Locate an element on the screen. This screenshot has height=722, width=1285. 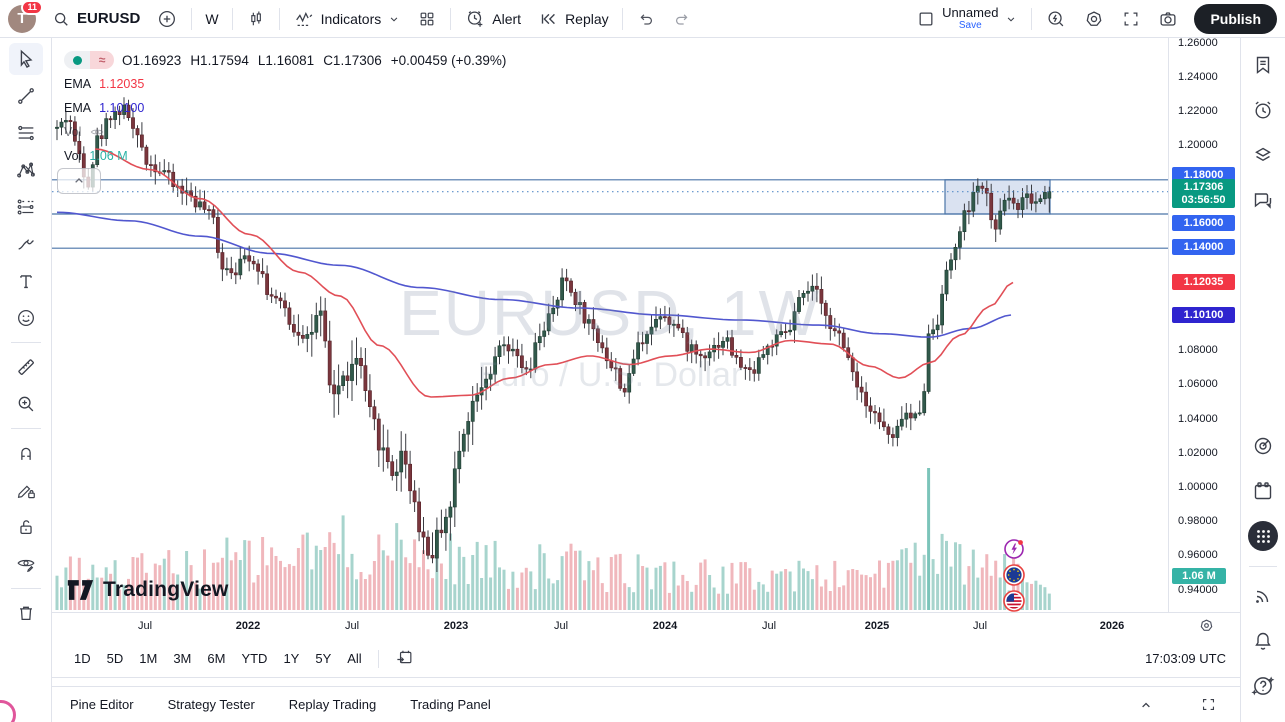
tool-drawing-mode-lock is located at coordinates (26, 490).